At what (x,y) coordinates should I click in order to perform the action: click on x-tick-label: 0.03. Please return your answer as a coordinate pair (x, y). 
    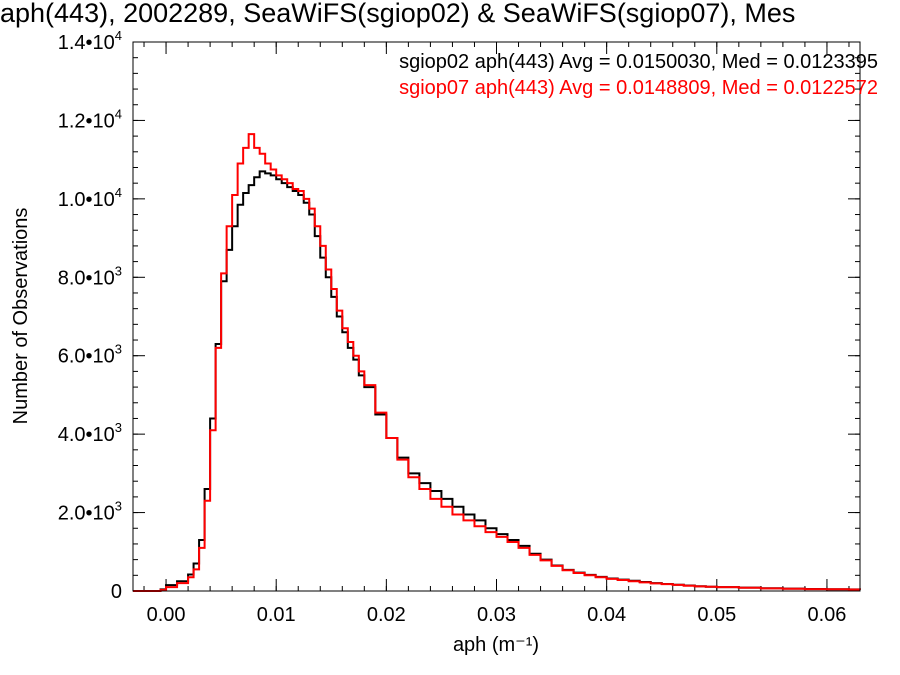
    Looking at the image, I should click on (496, 615).